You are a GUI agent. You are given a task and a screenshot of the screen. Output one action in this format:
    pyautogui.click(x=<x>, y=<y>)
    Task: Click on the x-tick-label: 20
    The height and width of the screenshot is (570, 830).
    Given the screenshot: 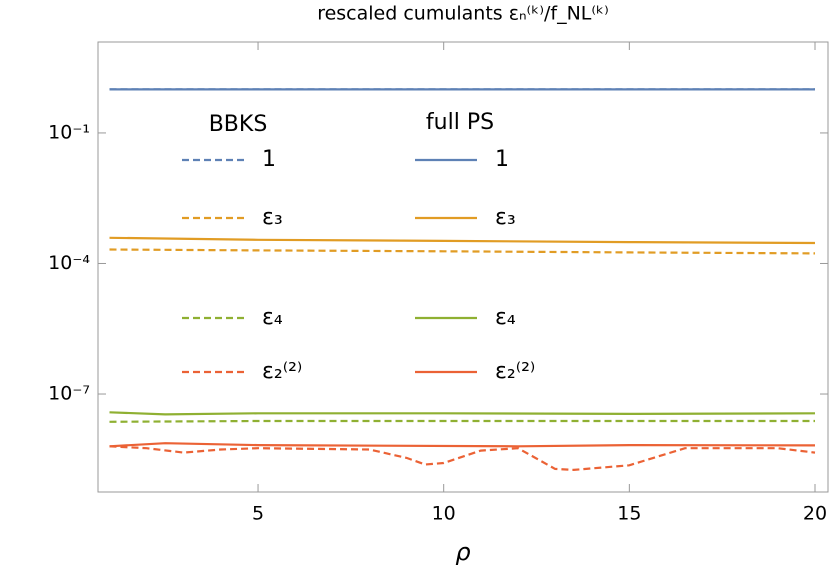 What is the action you would take?
    pyautogui.click(x=815, y=514)
    